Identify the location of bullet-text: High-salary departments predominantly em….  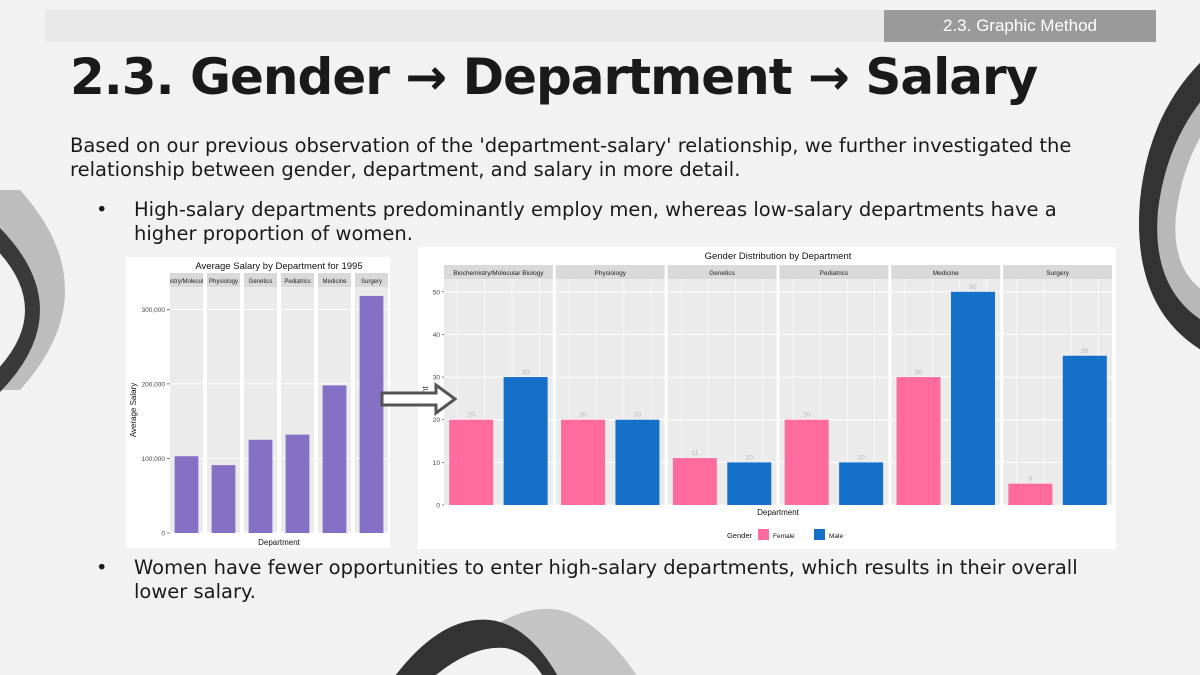
(595, 221).